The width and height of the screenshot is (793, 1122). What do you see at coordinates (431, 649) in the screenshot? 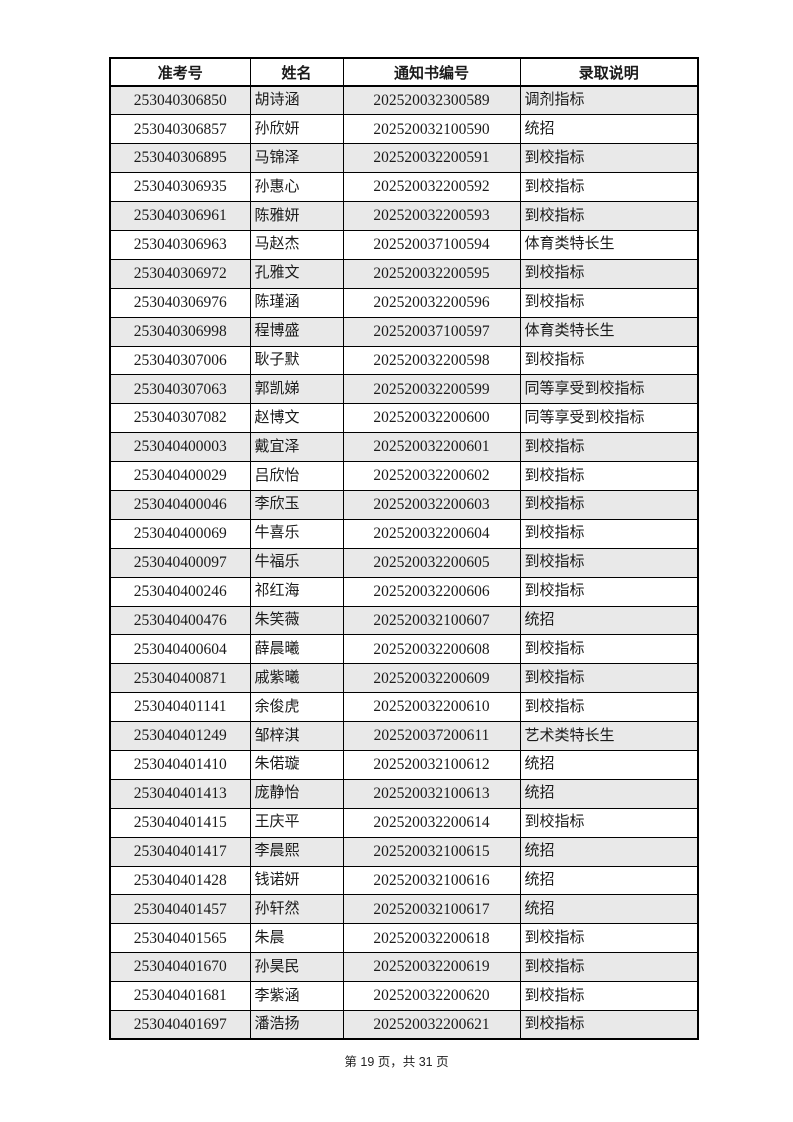
I see `cell-notice-number: 202520032200608` at bounding box center [431, 649].